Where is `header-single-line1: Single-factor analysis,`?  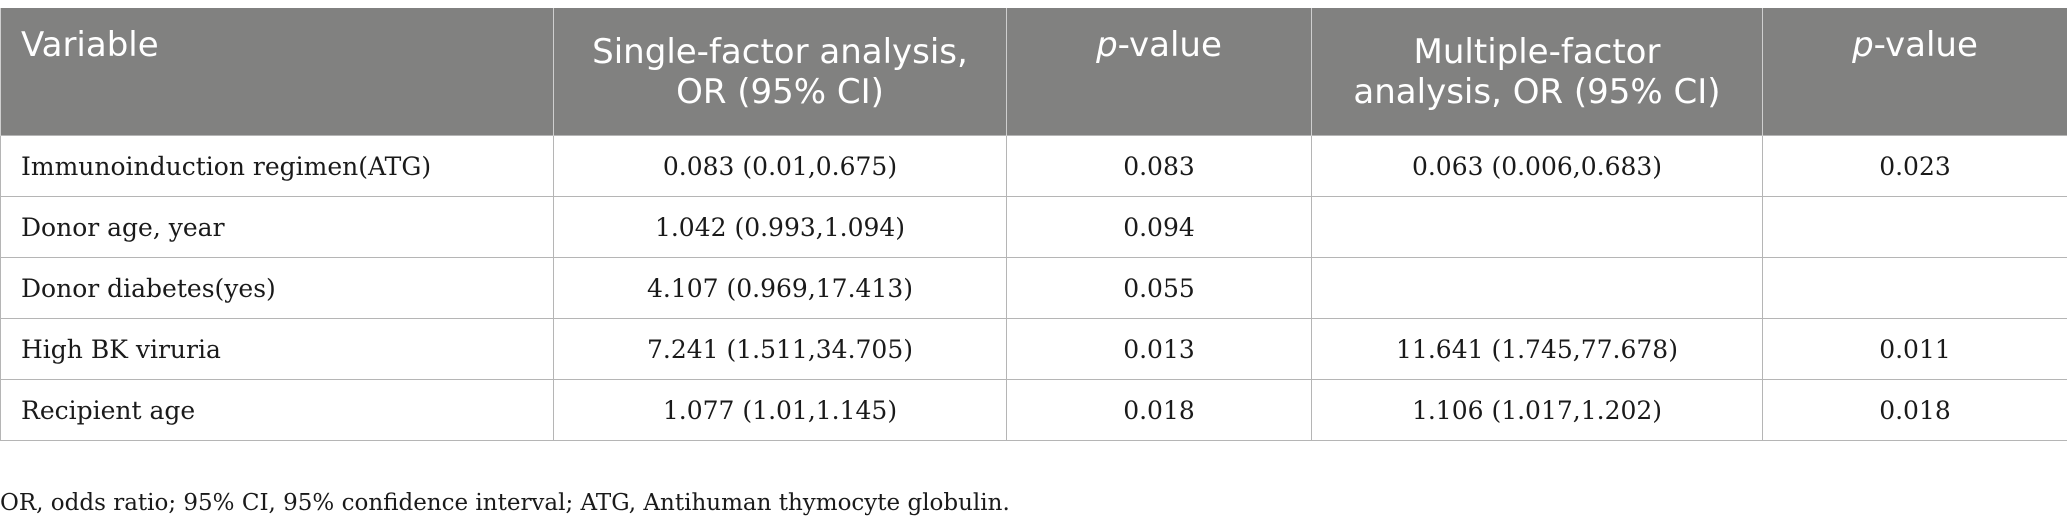 header-single-line1: Single-factor analysis, is located at coordinates (780, 51).